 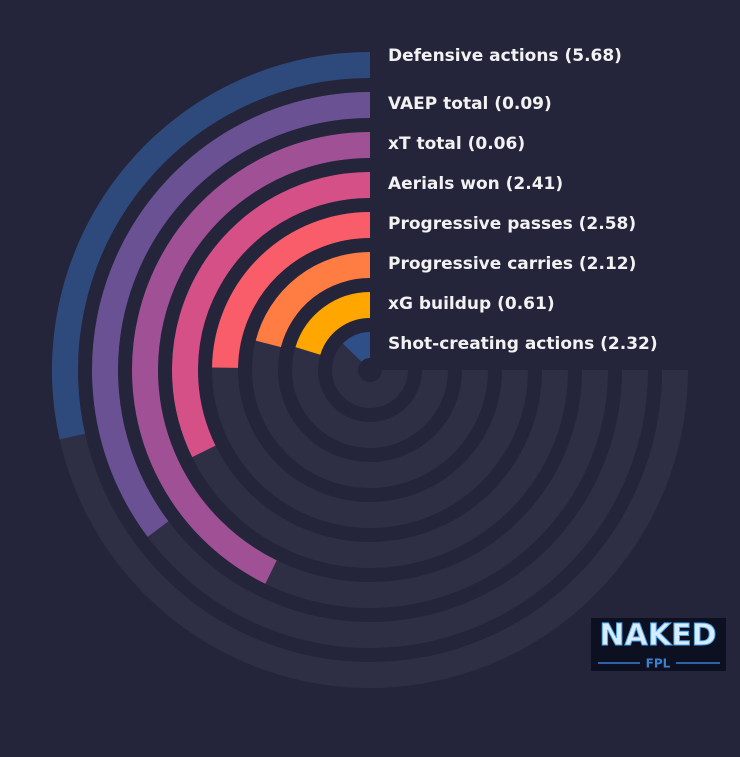 What do you see at coordinates (658, 635) in the screenshot?
I see `logo-title: NAKED` at bounding box center [658, 635].